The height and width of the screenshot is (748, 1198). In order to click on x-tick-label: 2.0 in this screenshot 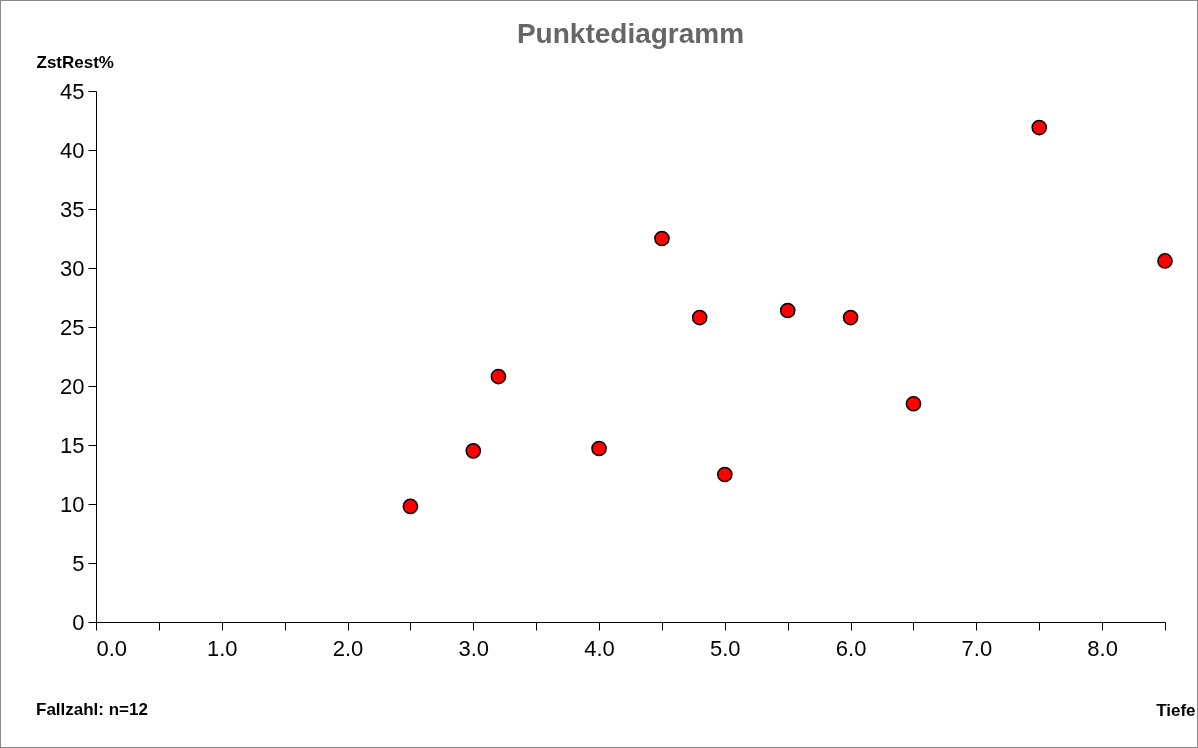, I will do `click(348, 648)`.